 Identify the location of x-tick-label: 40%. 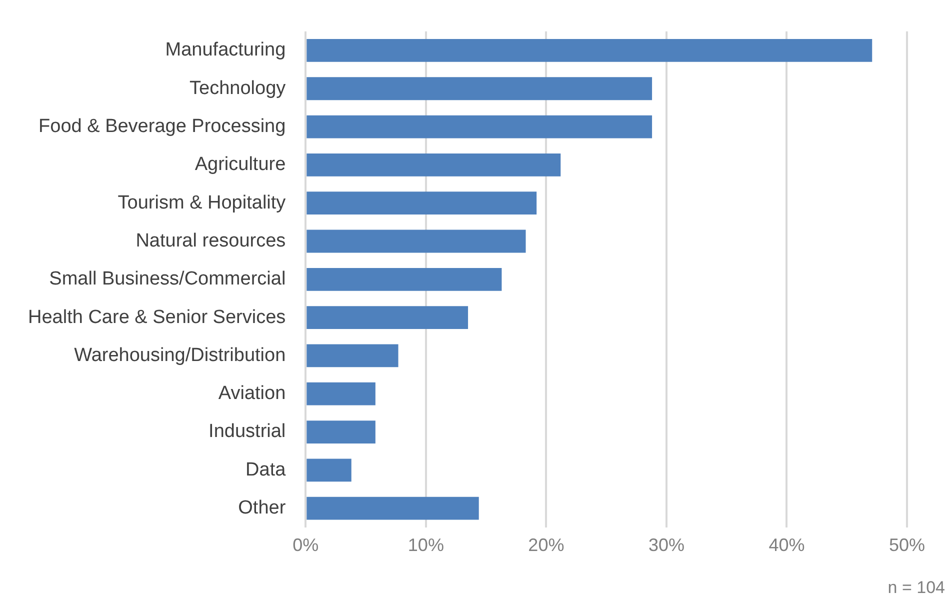
(786, 545).